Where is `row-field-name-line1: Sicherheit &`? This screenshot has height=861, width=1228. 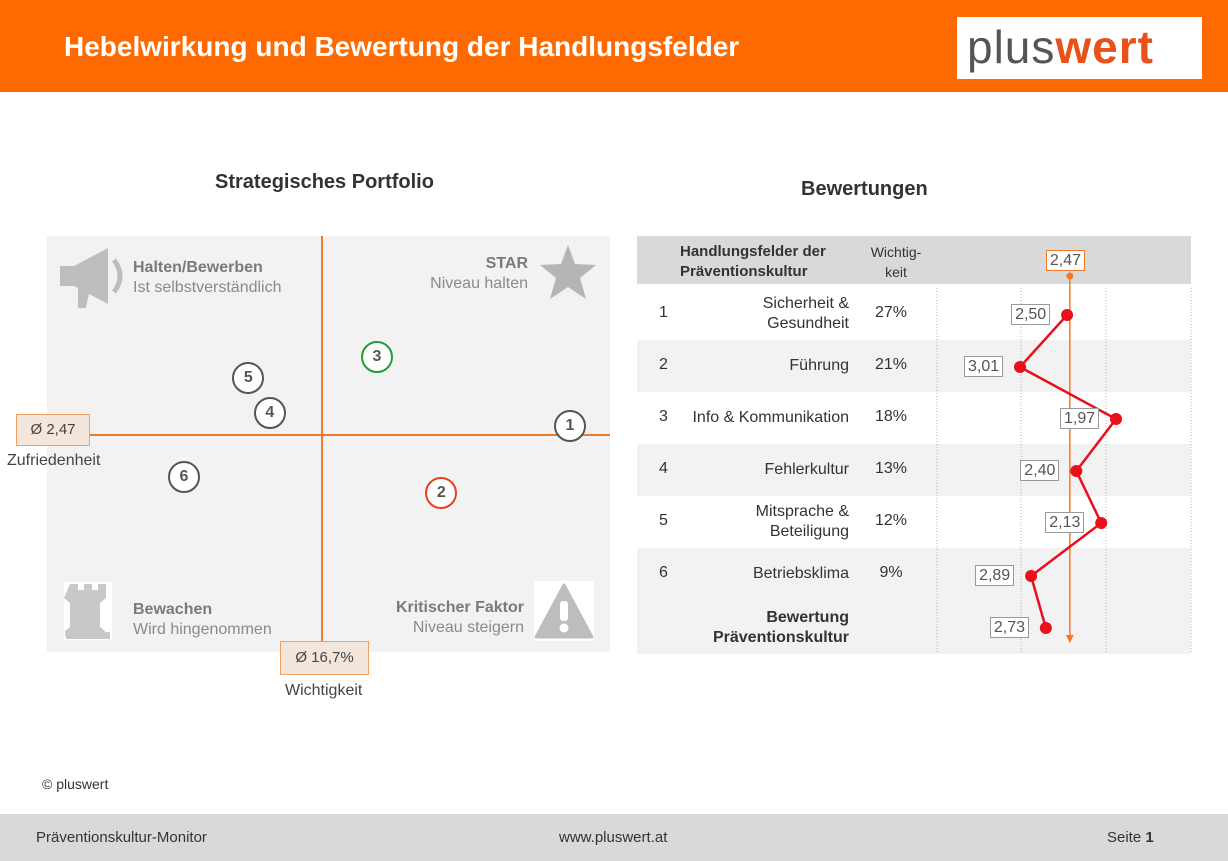
row-field-name-line1: Sicherheit & is located at coordinates (805, 303).